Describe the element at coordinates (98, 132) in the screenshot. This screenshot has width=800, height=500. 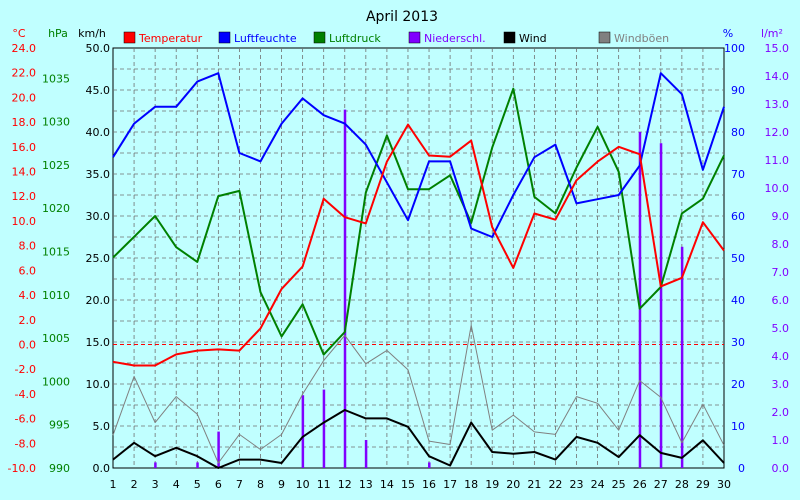
I see `wind-tick-label: 40.0` at that location.